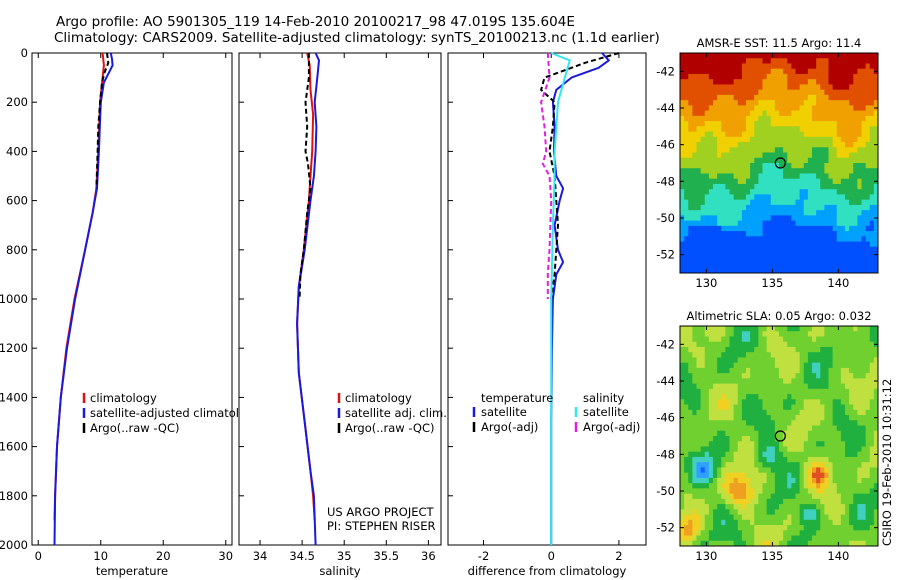  Describe the element at coordinates (772, 283) in the screenshot. I see `x-tick-label: 135` at that location.